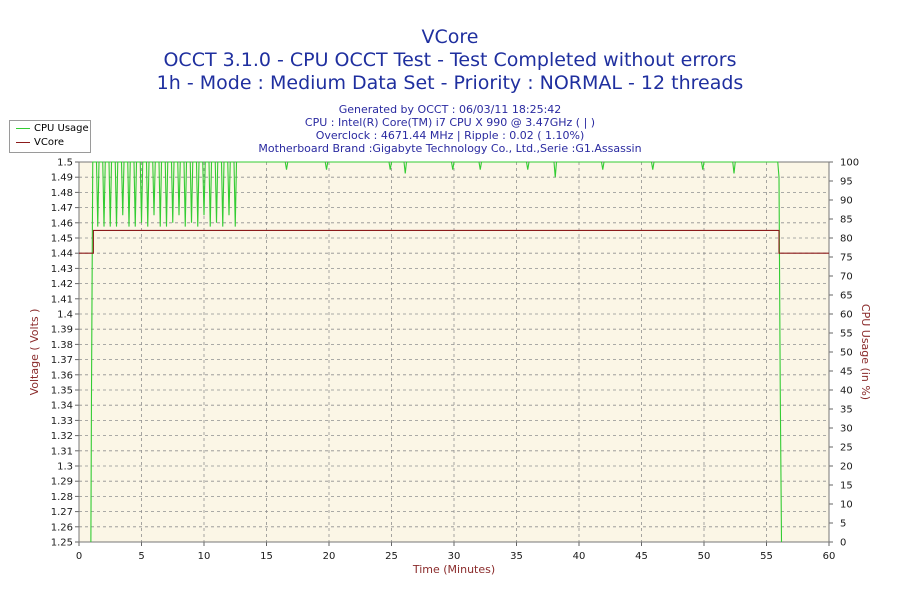  I want to click on x-tick-label: 15, so click(266, 556).